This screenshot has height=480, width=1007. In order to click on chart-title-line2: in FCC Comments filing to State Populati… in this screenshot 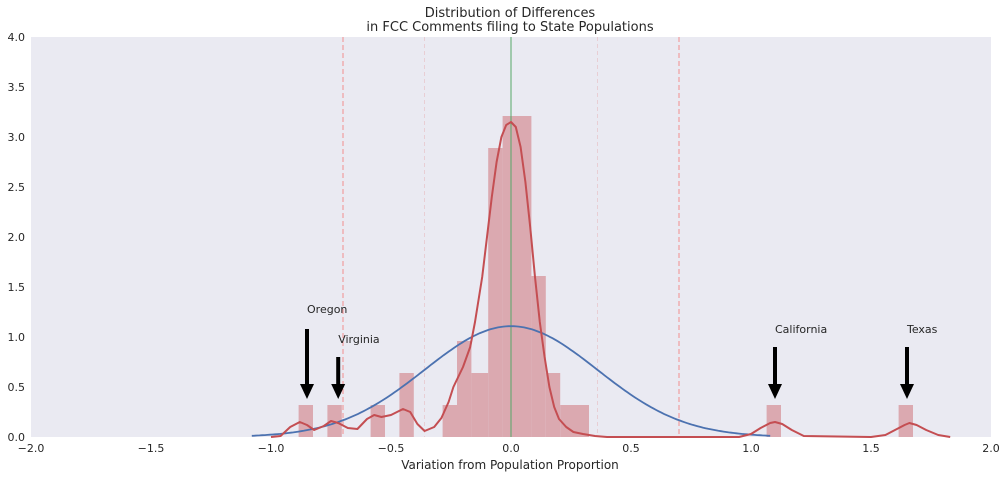, I will do `click(509, 27)`.